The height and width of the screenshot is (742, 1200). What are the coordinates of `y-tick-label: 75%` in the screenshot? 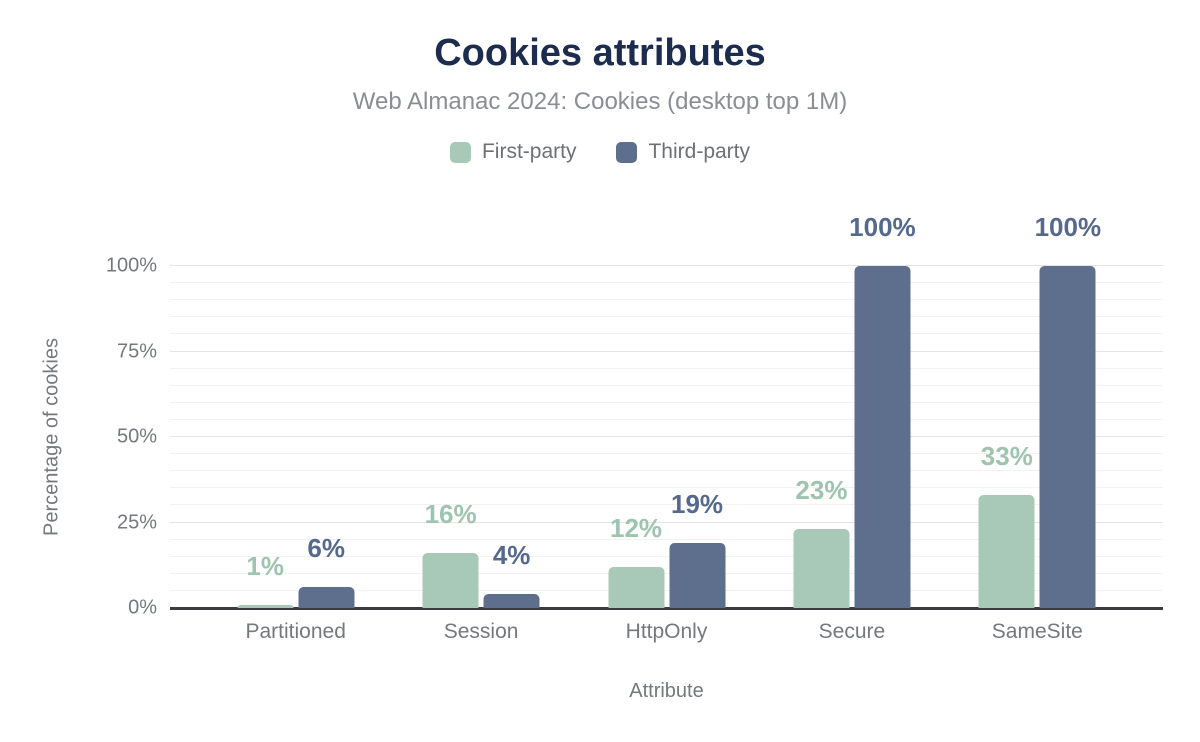 It's located at (136, 351).